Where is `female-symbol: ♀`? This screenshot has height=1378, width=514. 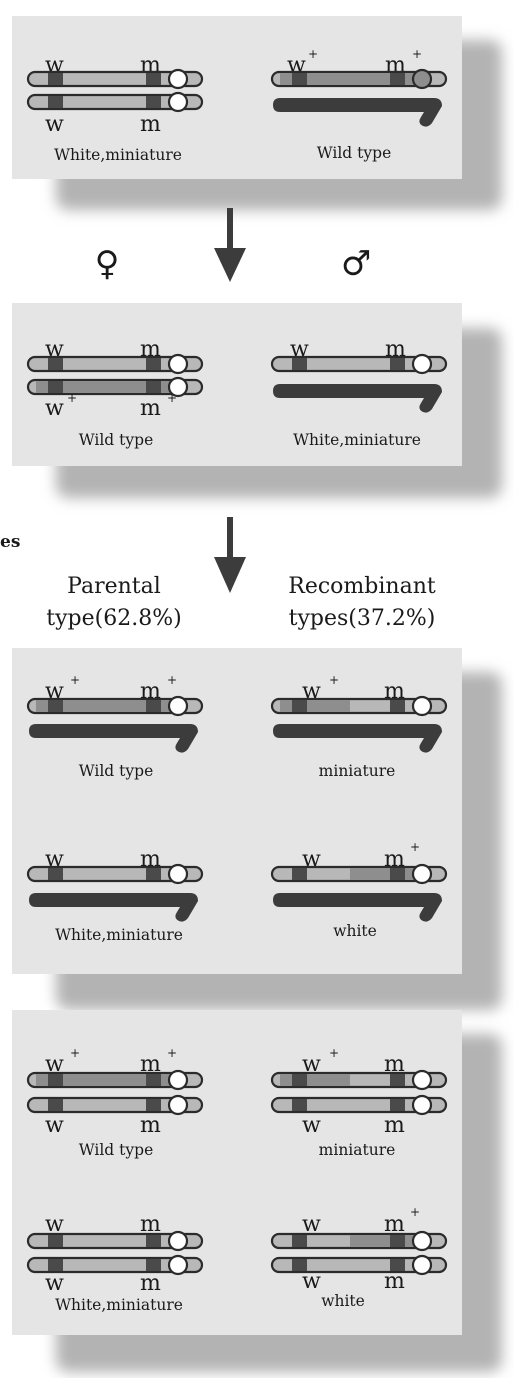 female-symbol: ♀ is located at coordinates (107, 264).